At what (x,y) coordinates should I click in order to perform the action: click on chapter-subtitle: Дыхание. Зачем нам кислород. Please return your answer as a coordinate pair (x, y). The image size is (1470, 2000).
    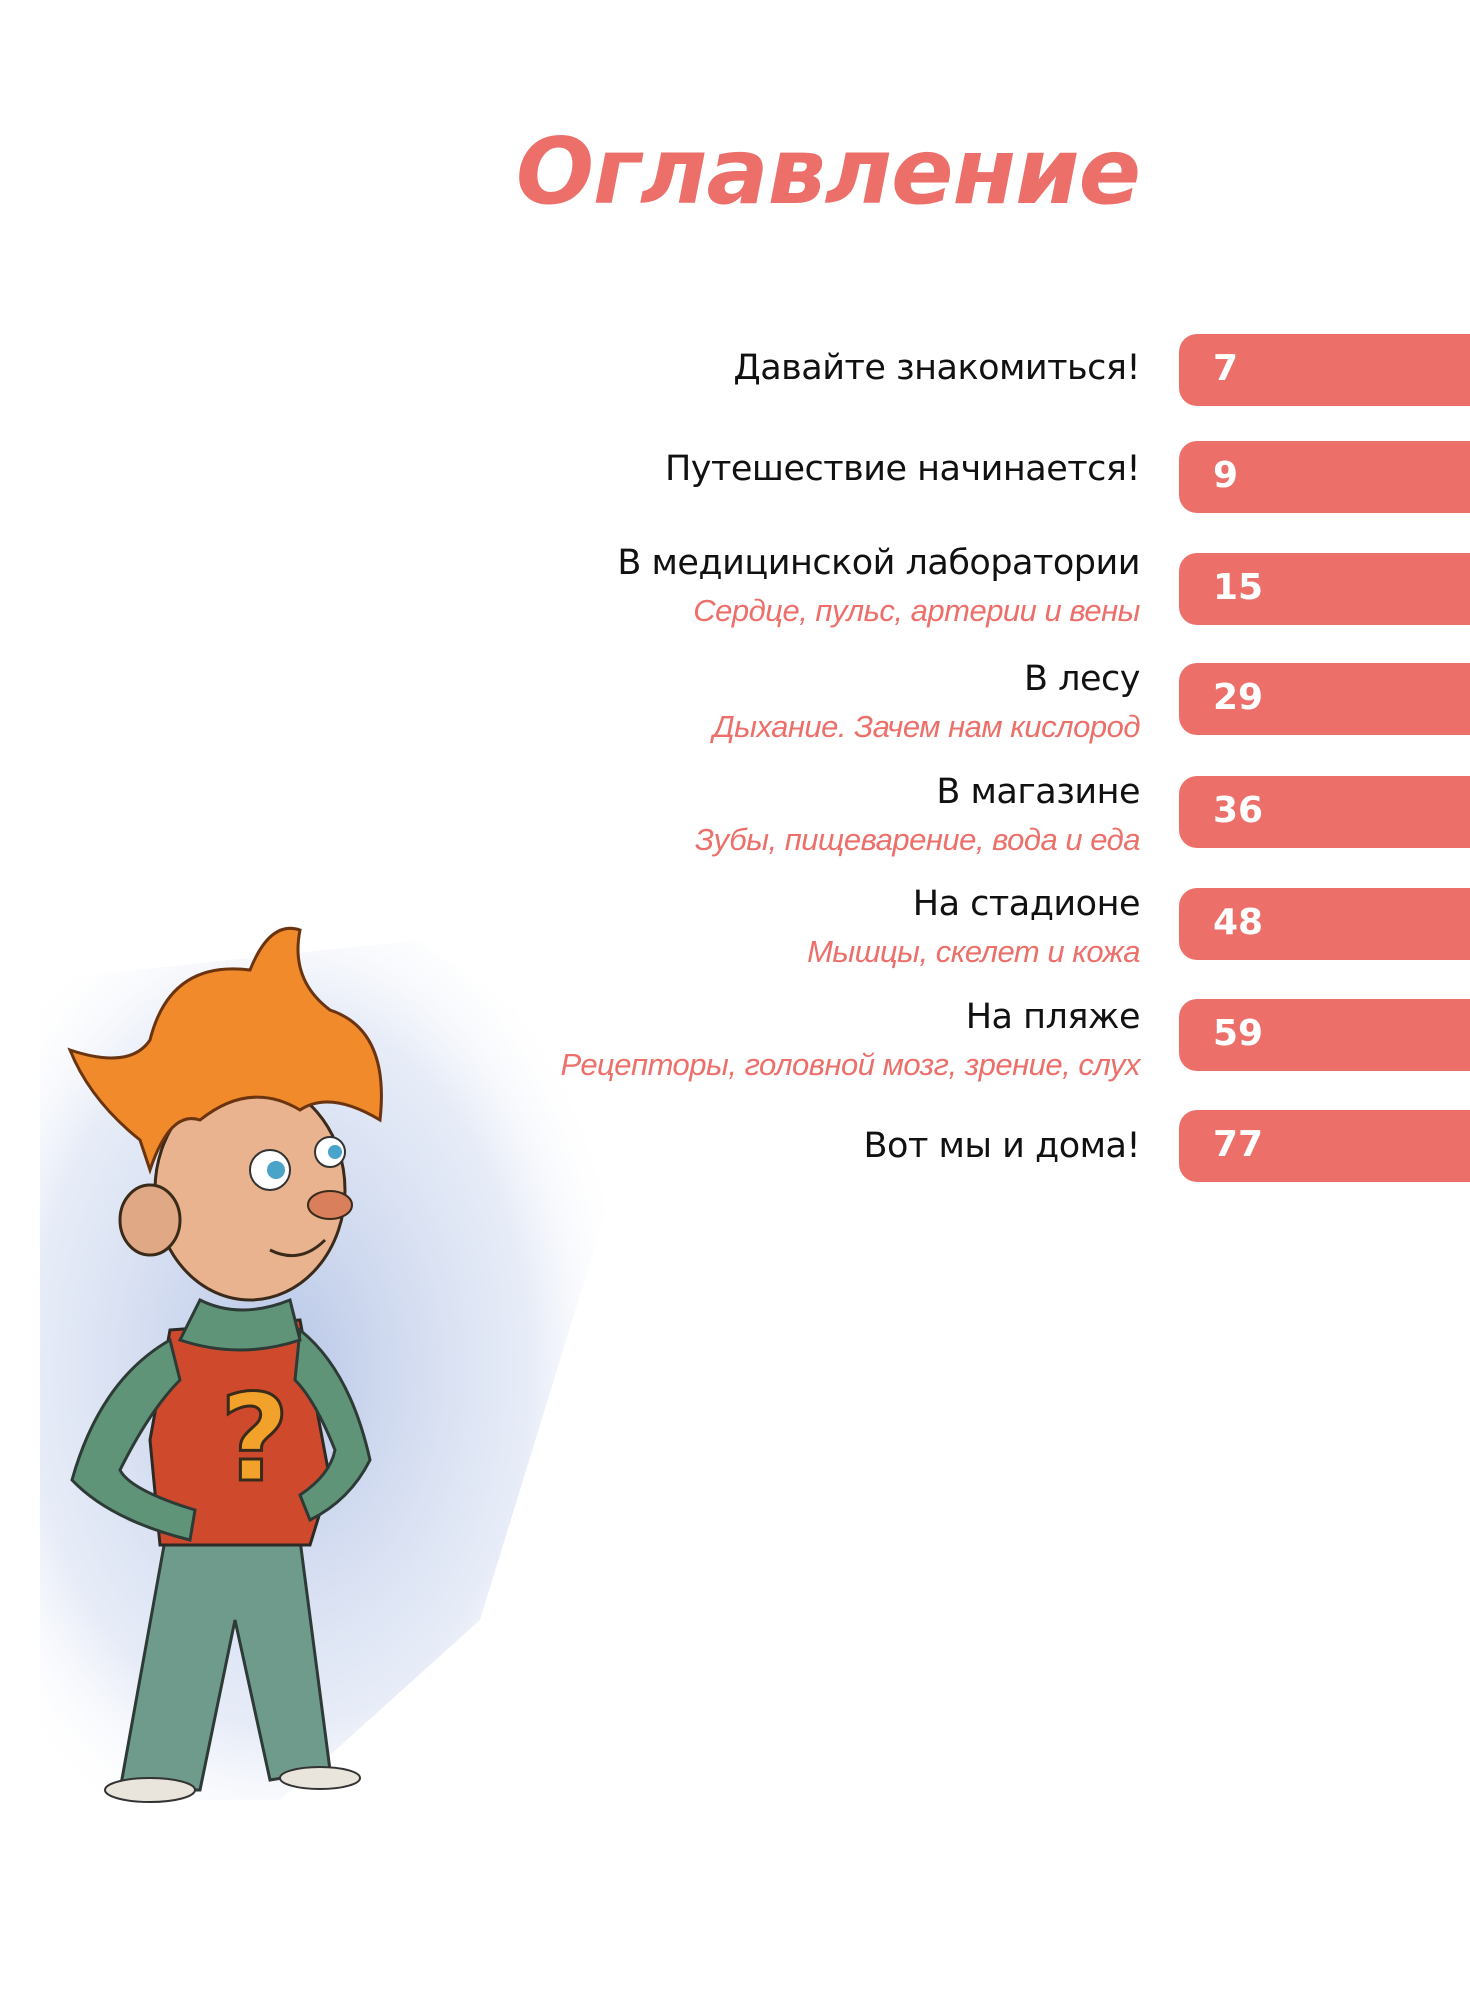
    Looking at the image, I should click on (926, 726).